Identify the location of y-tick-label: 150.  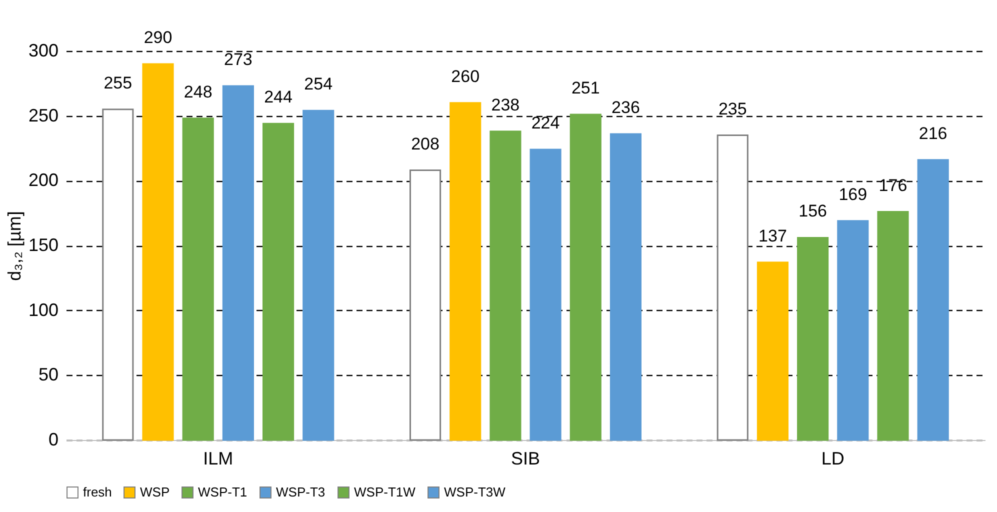
(43, 245).